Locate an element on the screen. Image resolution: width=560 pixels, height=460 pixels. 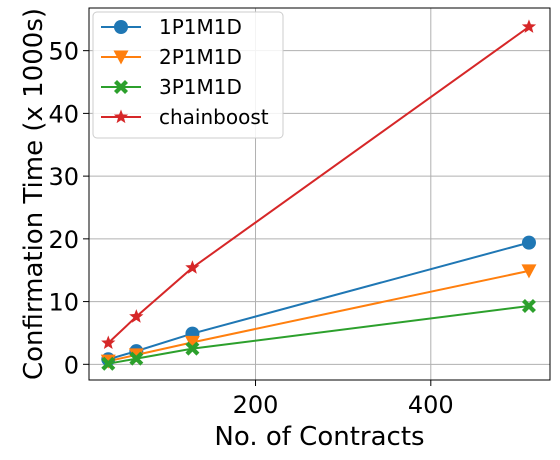
data-point-1p1m1d is located at coordinates (528, 242).